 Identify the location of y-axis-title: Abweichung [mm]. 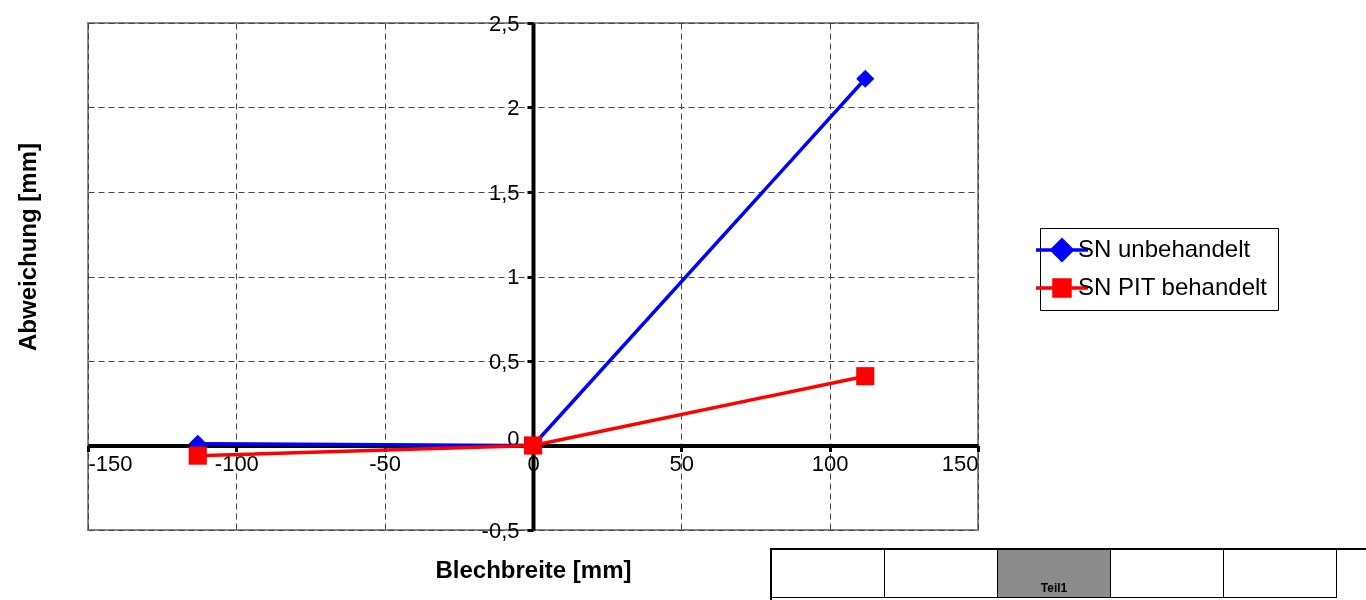
(27, 247).